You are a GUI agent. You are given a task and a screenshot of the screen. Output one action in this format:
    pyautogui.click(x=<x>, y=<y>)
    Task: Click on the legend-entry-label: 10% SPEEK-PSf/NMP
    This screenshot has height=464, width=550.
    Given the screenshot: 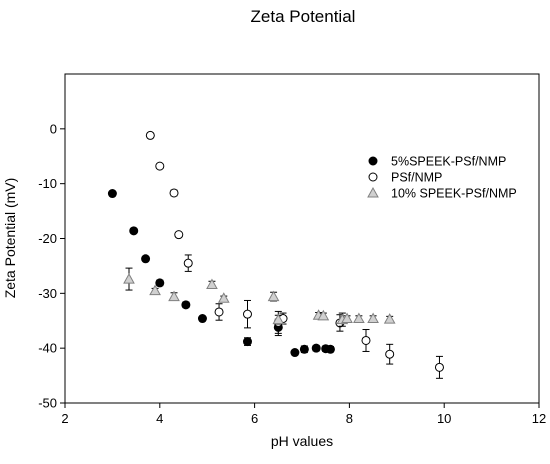 What is the action you would take?
    pyautogui.click(x=454, y=194)
    